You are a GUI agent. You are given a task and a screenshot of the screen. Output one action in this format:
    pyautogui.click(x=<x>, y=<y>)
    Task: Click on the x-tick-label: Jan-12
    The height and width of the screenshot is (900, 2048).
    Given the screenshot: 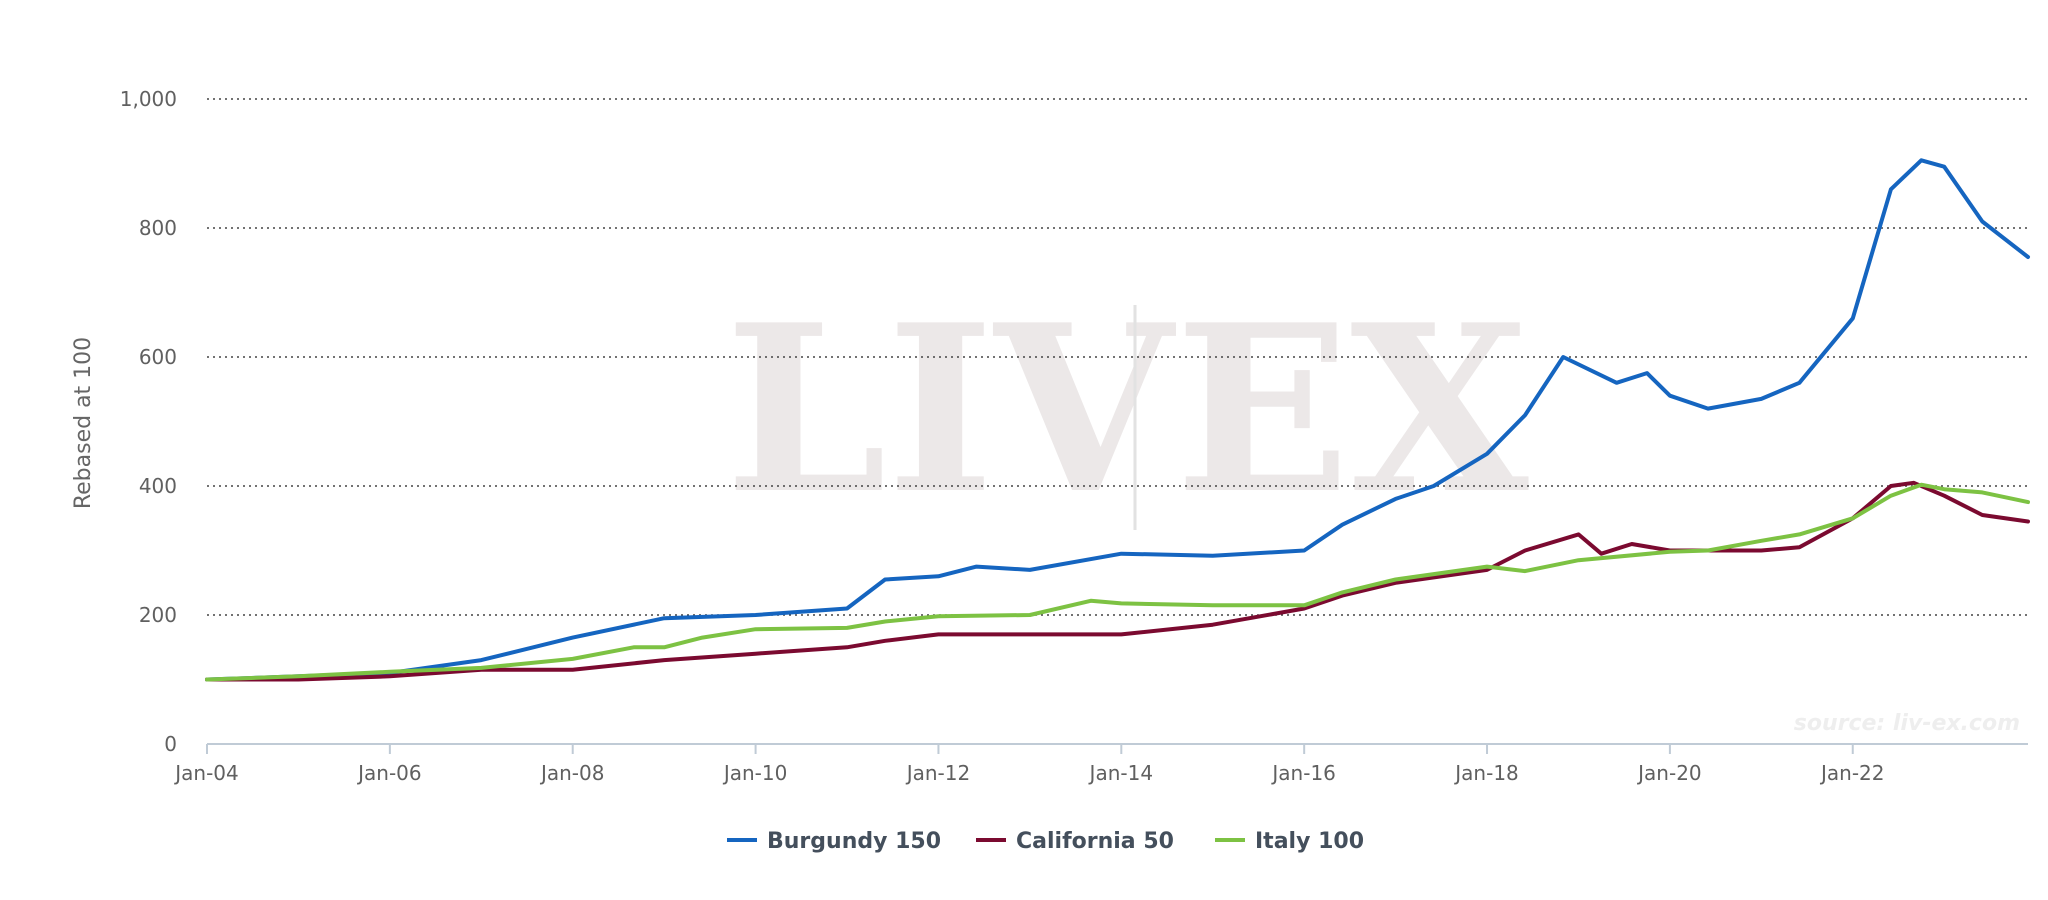 What is the action you would take?
    pyautogui.click(x=938, y=773)
    